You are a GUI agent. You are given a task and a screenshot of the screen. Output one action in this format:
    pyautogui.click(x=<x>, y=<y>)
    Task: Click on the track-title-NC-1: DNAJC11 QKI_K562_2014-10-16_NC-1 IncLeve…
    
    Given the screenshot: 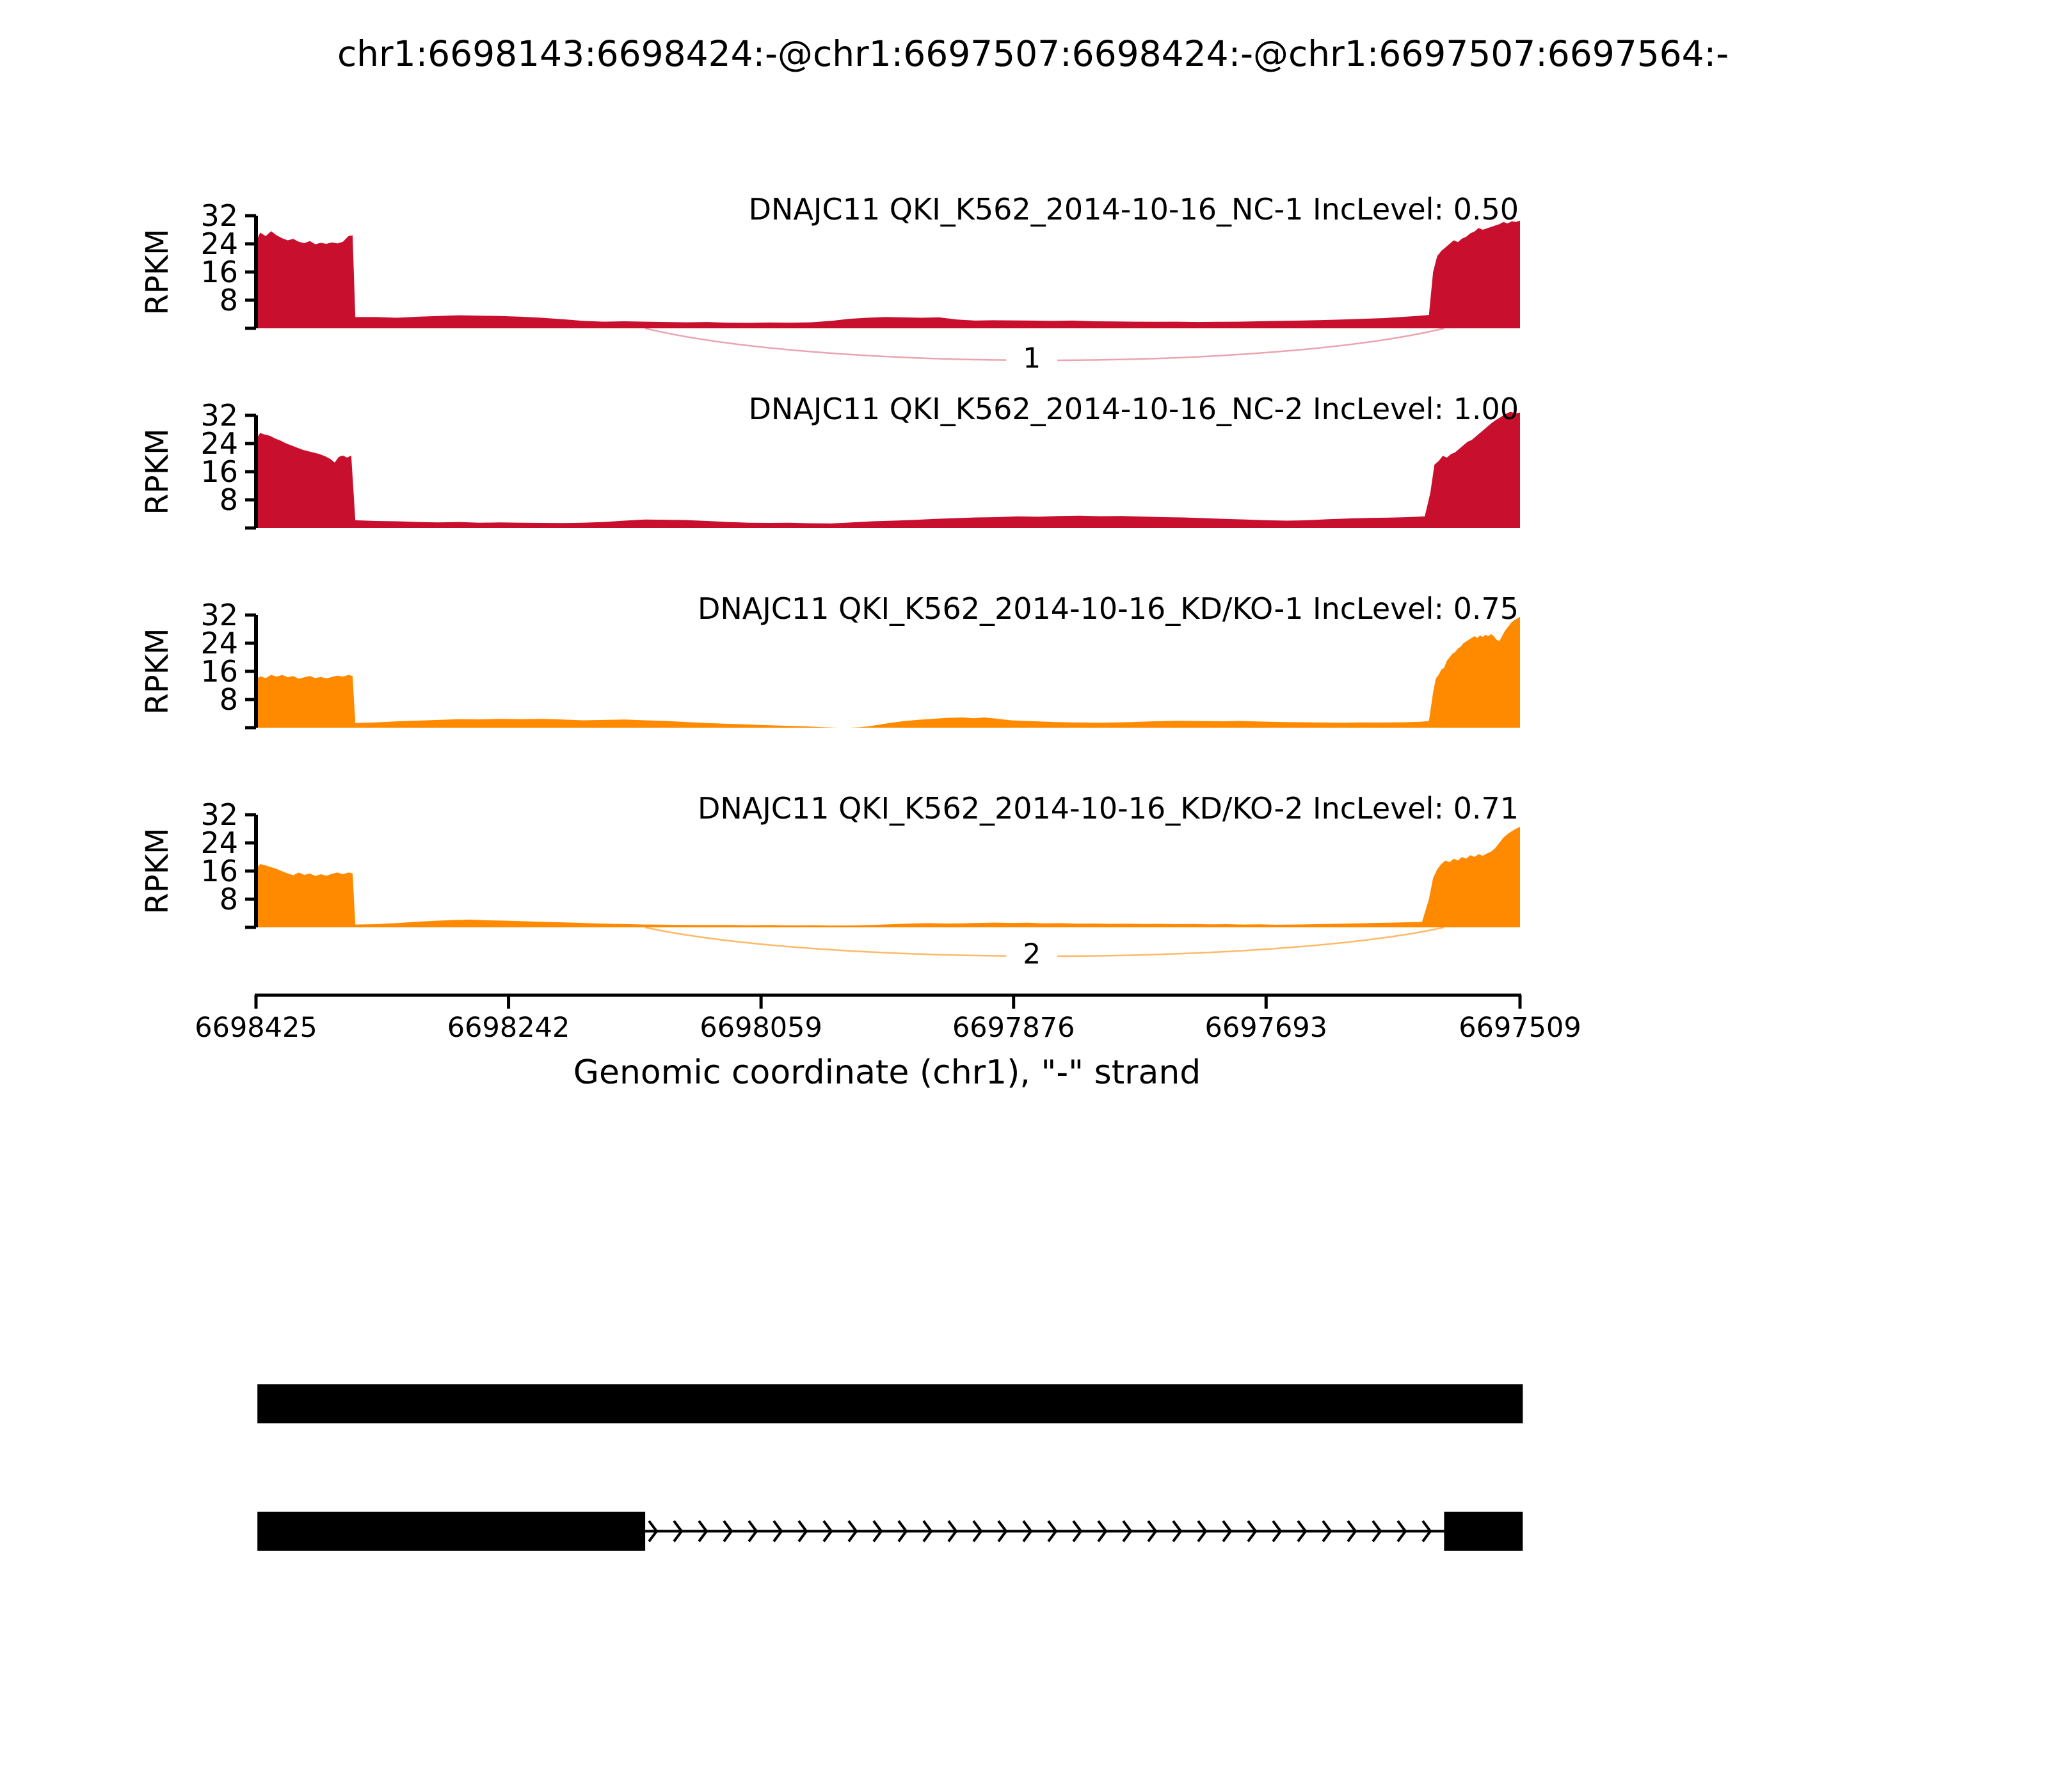 What is the action you would take?
    pyautogui.click(x=1134, y=209)
    